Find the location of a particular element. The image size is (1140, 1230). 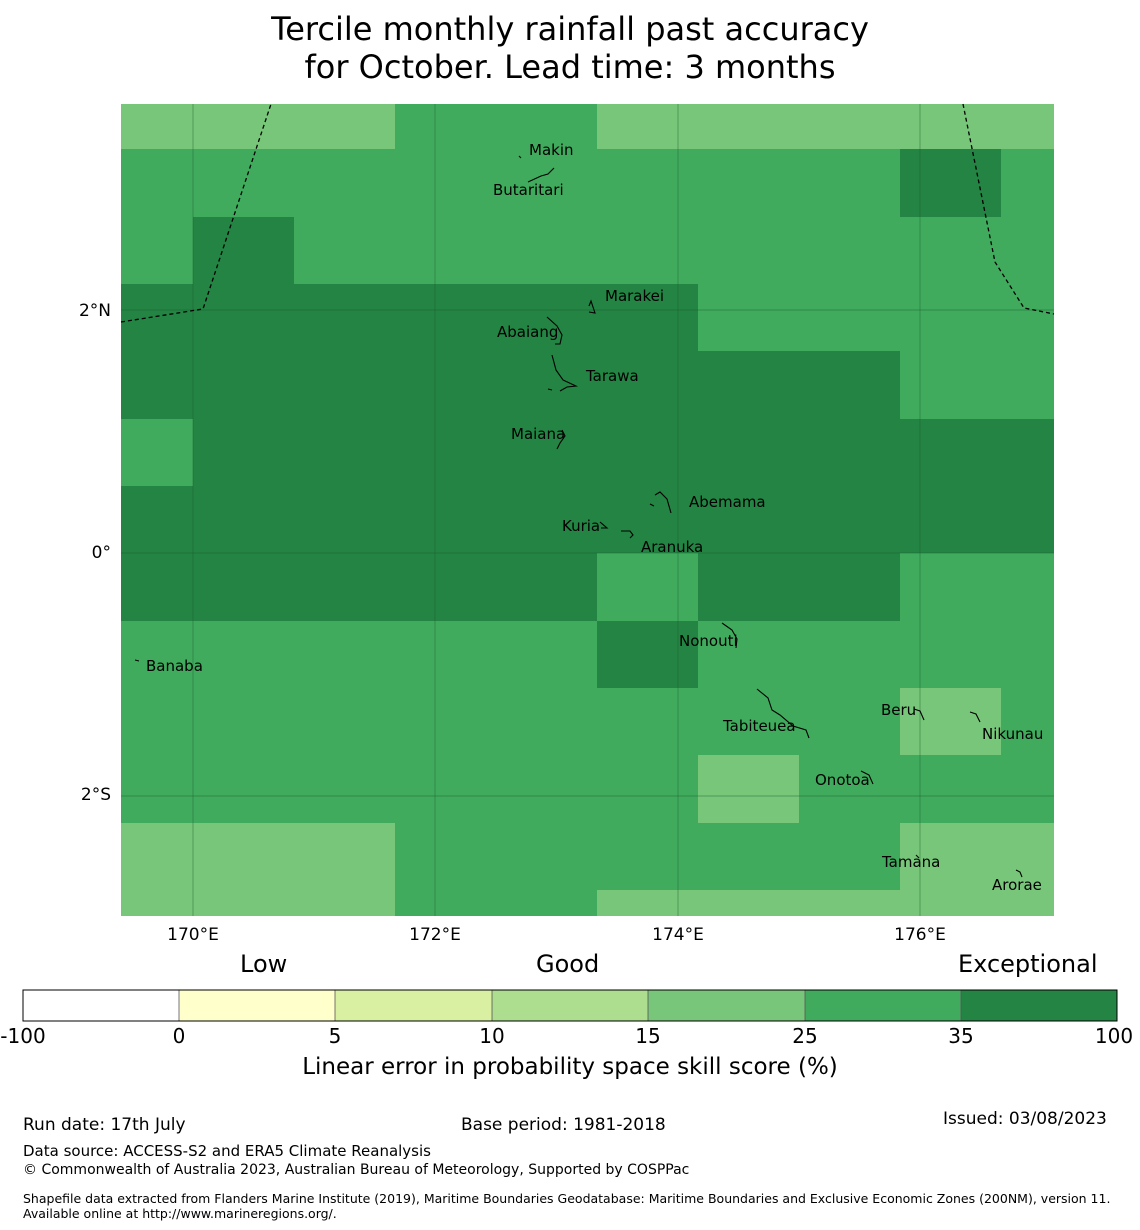

colorbar-frame is located at coordinates (570, 1005).